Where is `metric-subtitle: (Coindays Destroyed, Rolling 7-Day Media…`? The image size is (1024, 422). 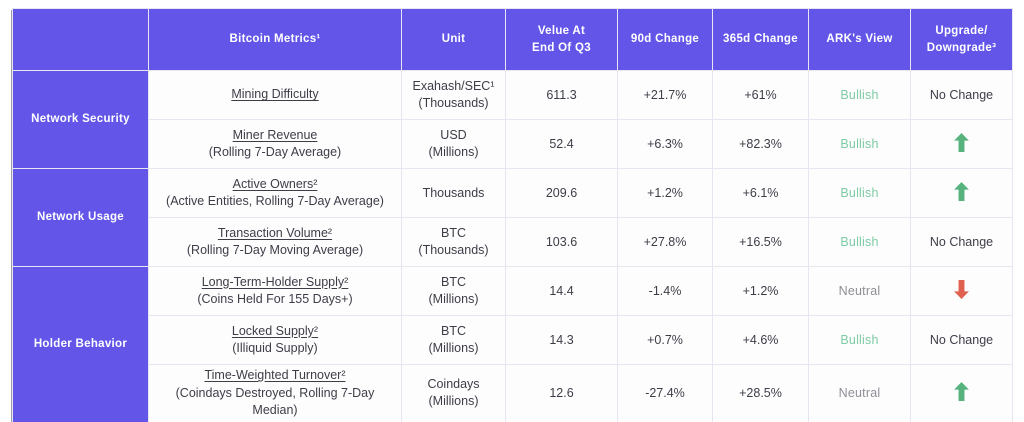
metric-subtitle: (Coindays Destroyed, Rolling 7-Day Media… is located at coordinates (275, 401).